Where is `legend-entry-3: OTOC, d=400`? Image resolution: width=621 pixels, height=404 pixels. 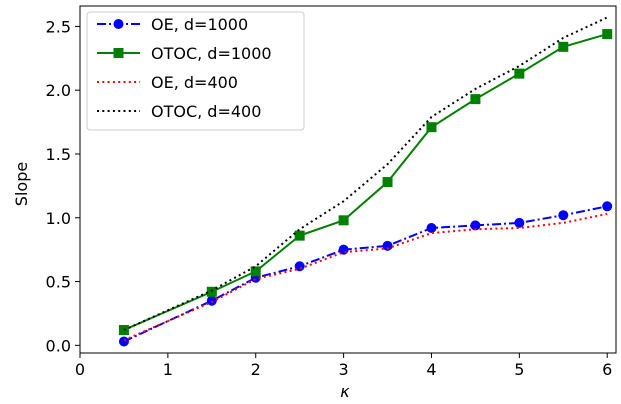
legend-entry-3: OTOC, d=400 is located at coordinates (179, 111).